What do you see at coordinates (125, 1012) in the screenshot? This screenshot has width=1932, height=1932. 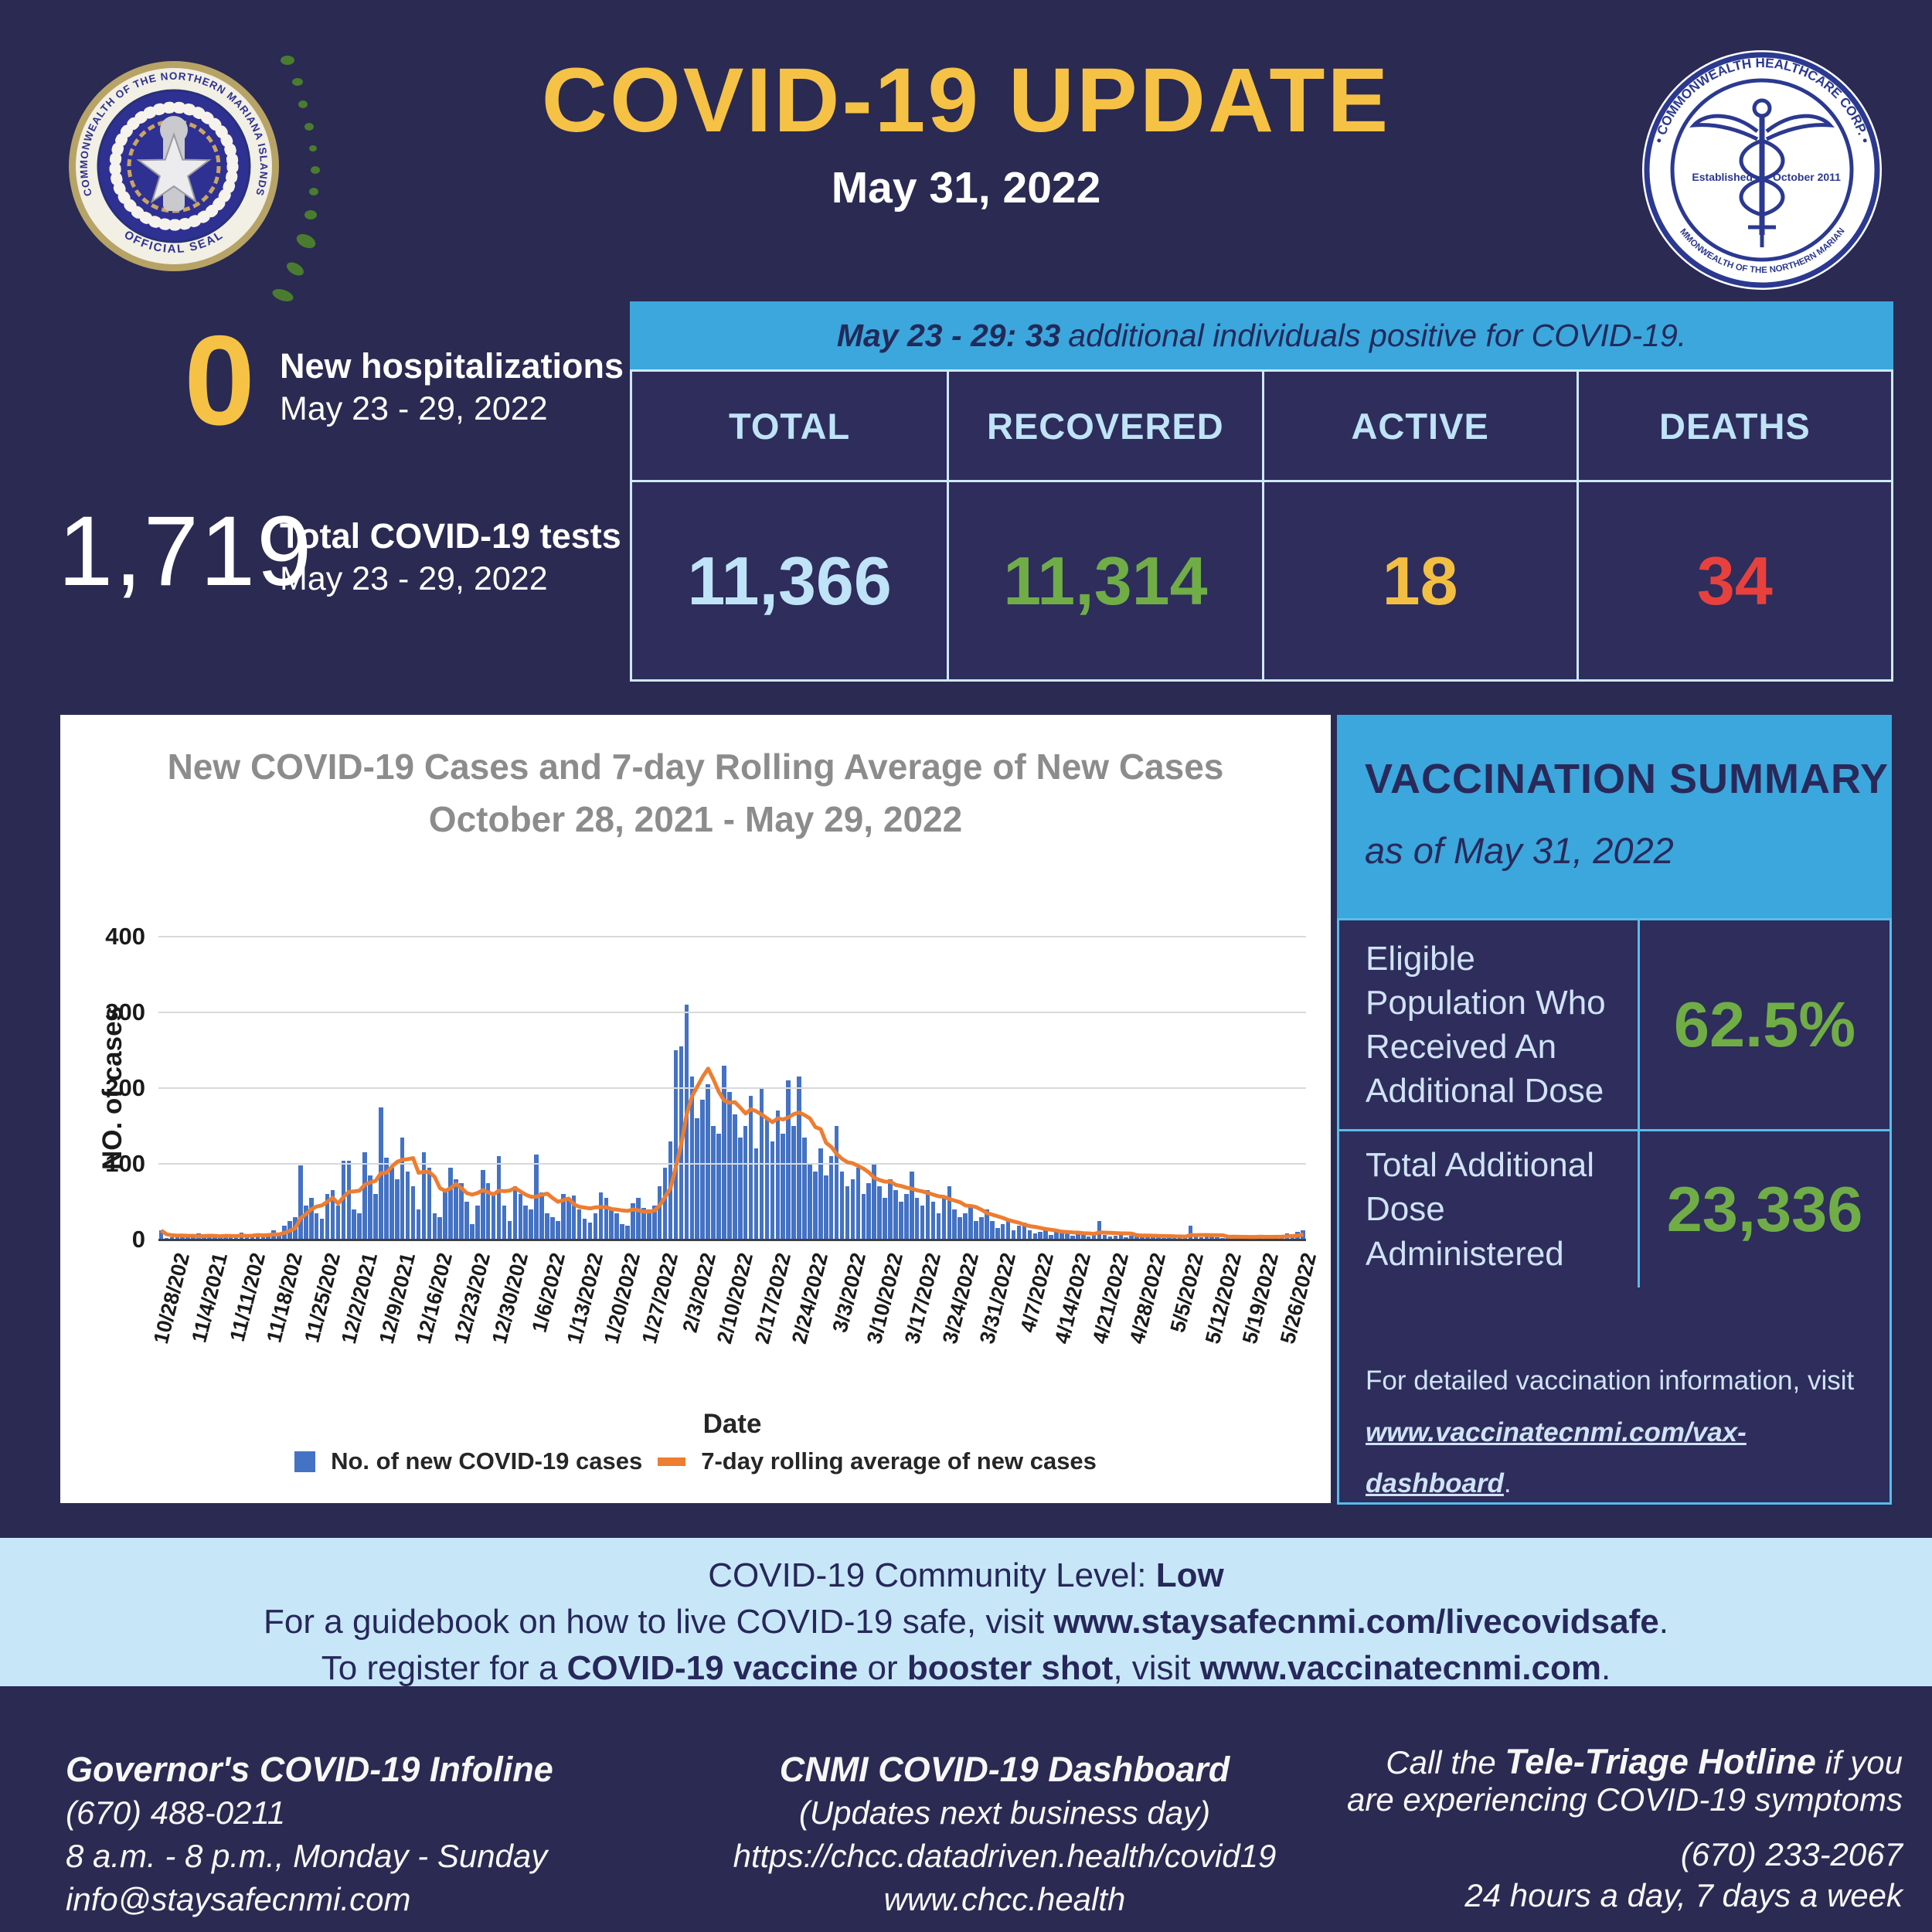 I see `y-tick-300: 300` at bounding box center [125, 1012].